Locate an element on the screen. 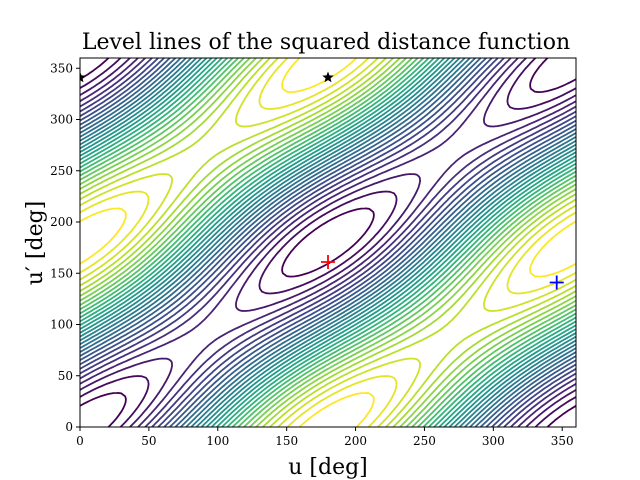  minimum-marker is located at coordinates (556, 282).